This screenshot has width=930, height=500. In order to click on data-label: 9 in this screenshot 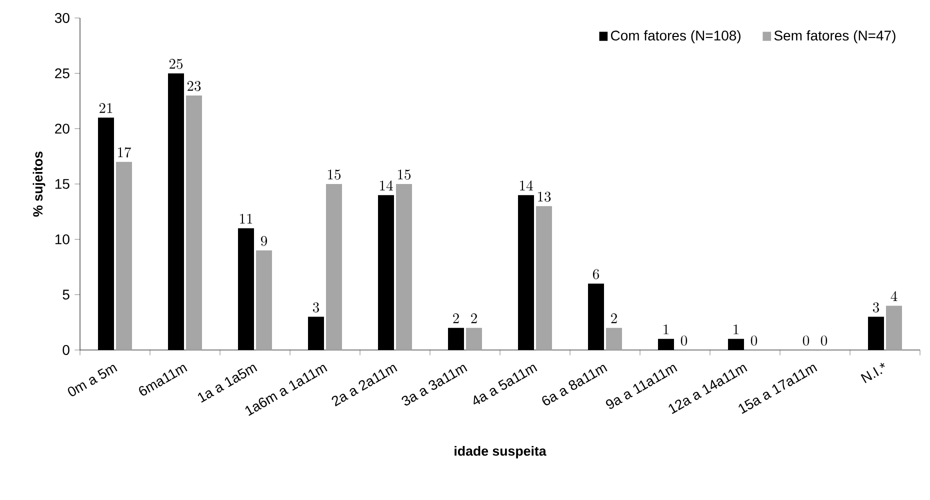, I will do `click(264, 241)`.